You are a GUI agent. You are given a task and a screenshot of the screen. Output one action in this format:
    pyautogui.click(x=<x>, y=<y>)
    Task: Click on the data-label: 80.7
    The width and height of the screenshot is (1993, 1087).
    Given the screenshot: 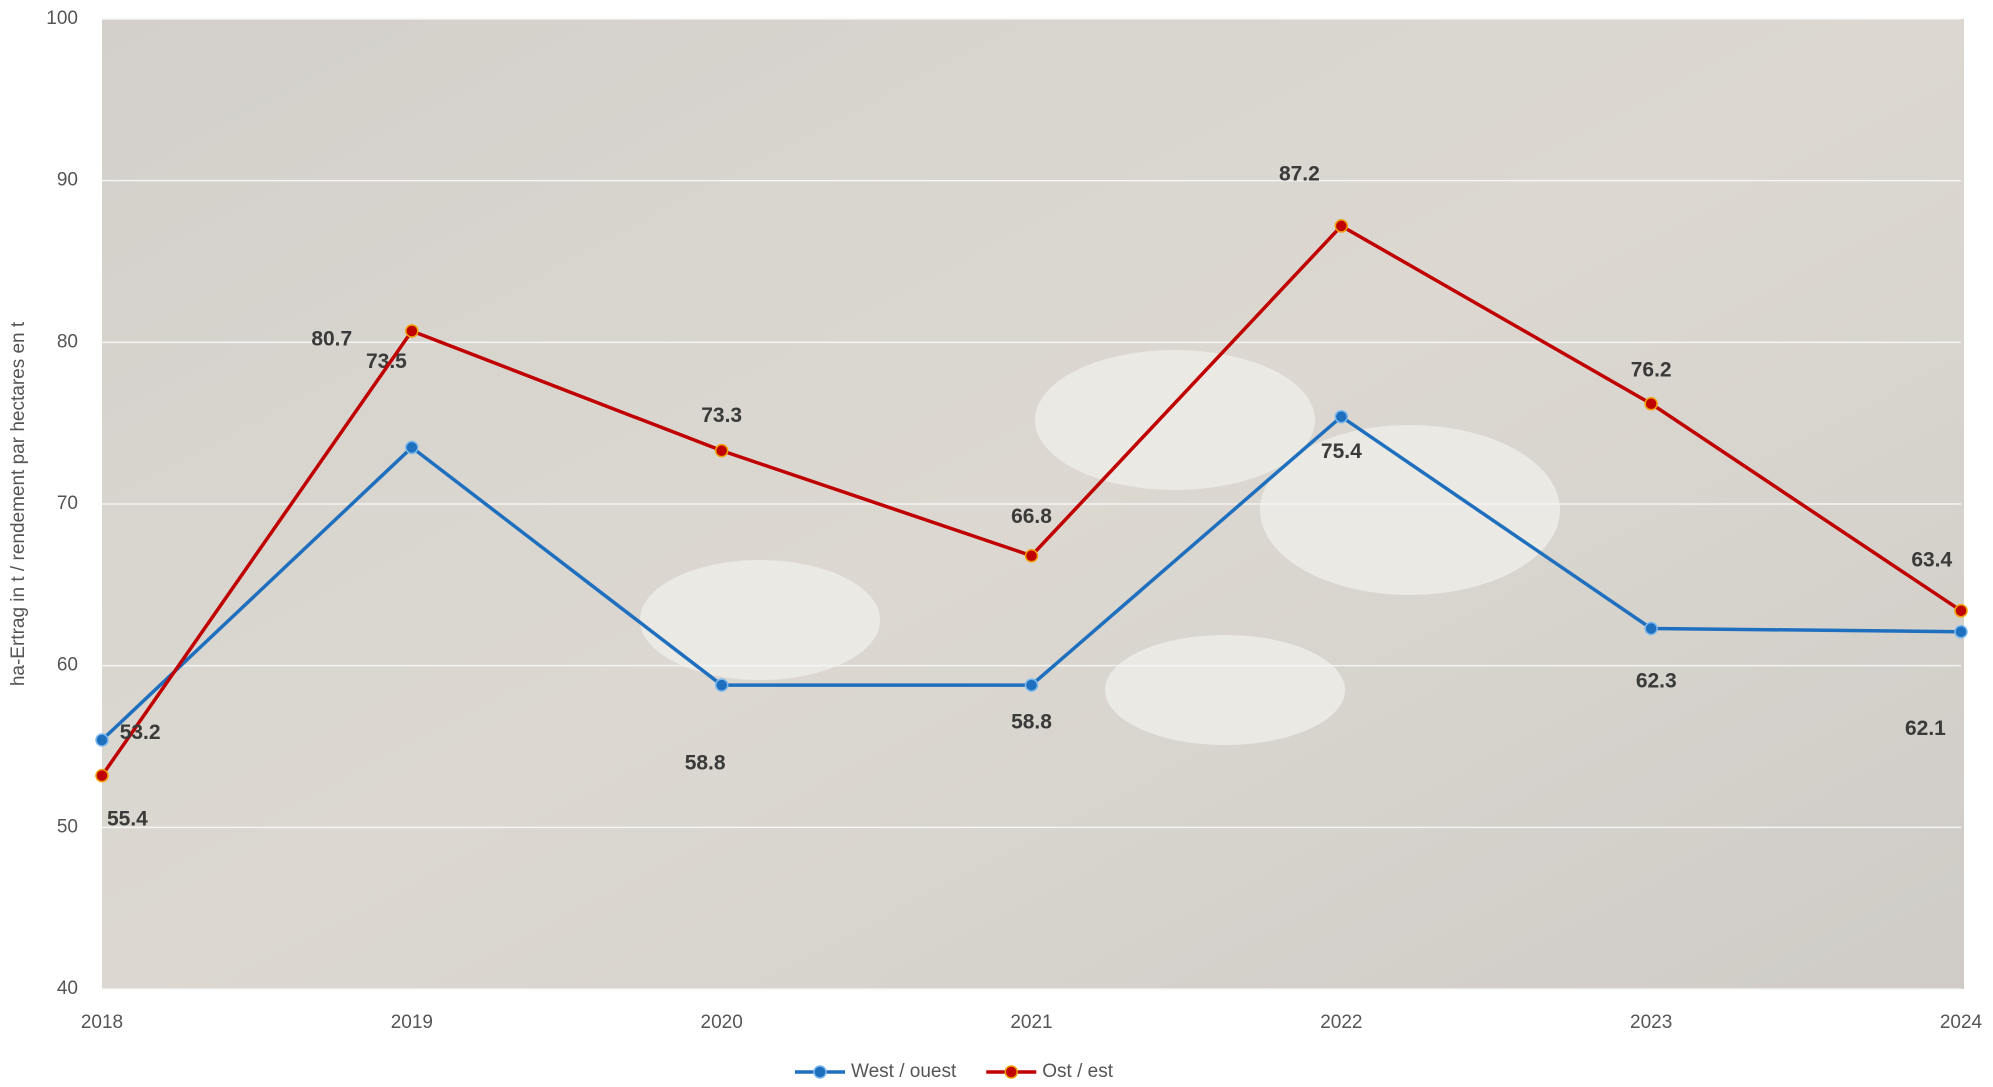 What is the action you would take?
    pyautogui.click(x=331, y=338)
    